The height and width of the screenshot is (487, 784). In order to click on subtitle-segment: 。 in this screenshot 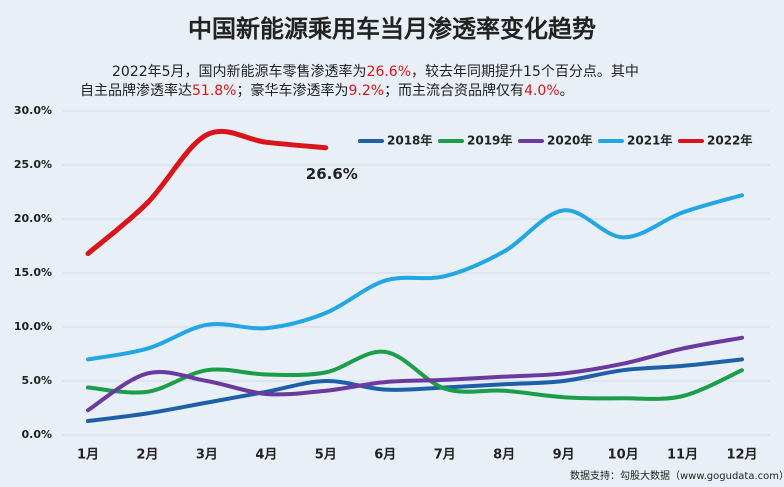, I will do `click(567, 91)`.